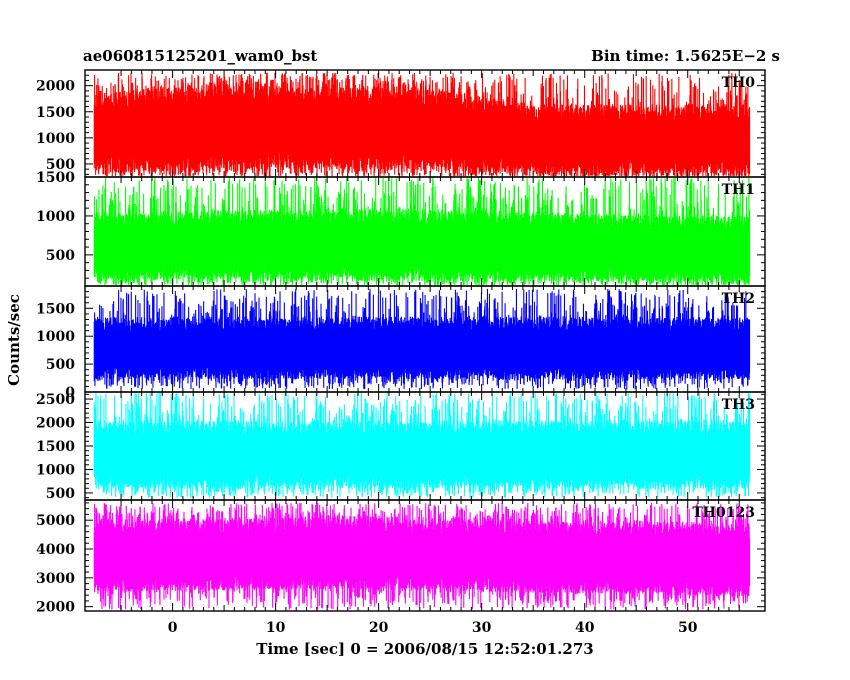  I want to click on x-tick-label: 20, so click(379, 628).